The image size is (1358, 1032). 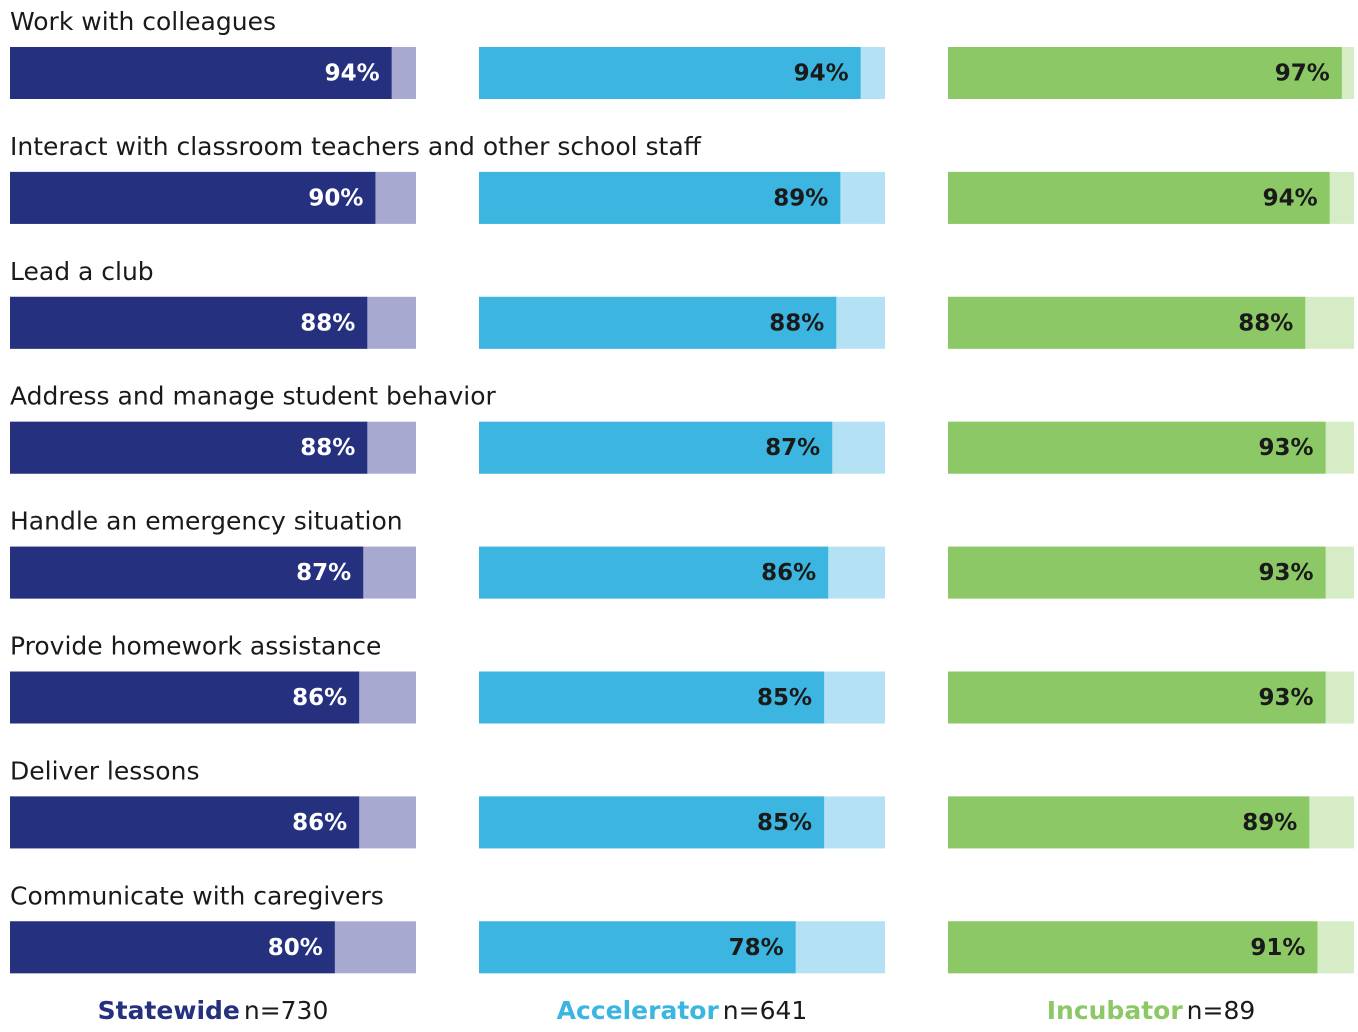 I want to click on category-label: Address and manage student behavior, so click(x=253, y=396).